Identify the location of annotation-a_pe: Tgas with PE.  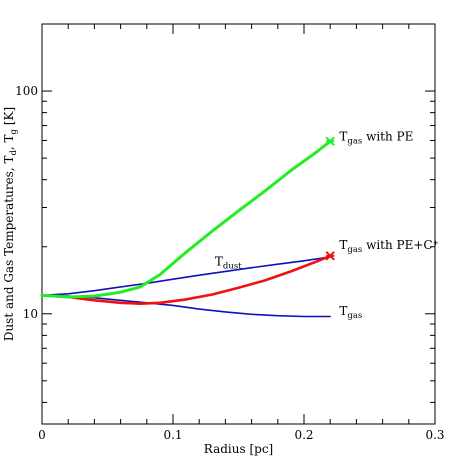
(376, 137).